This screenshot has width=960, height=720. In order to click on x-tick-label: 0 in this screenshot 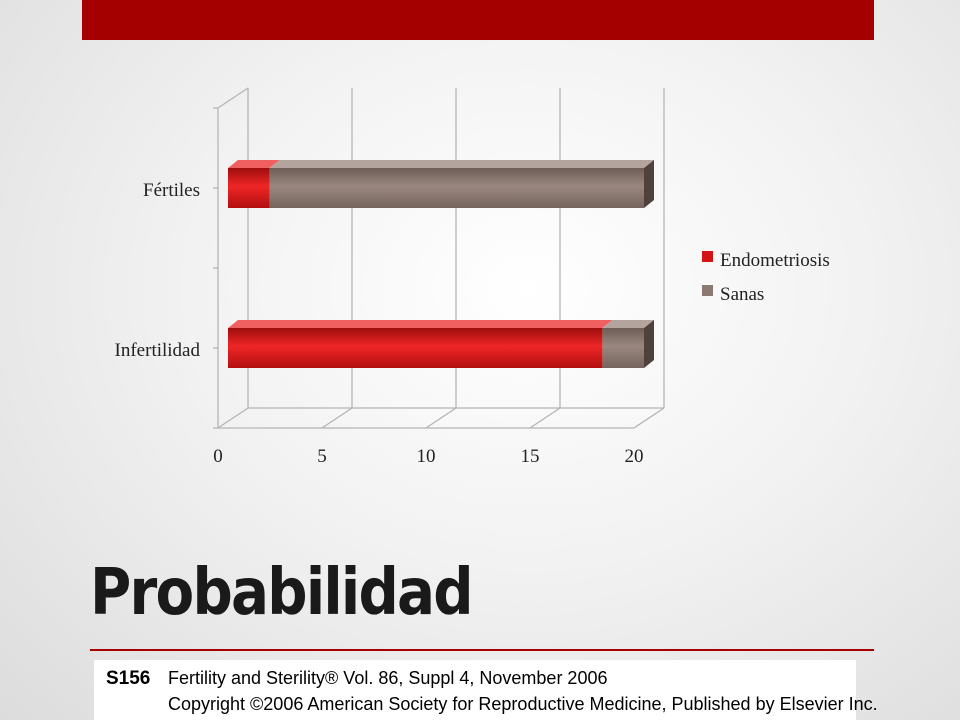, I will do `click(218, 456)`.